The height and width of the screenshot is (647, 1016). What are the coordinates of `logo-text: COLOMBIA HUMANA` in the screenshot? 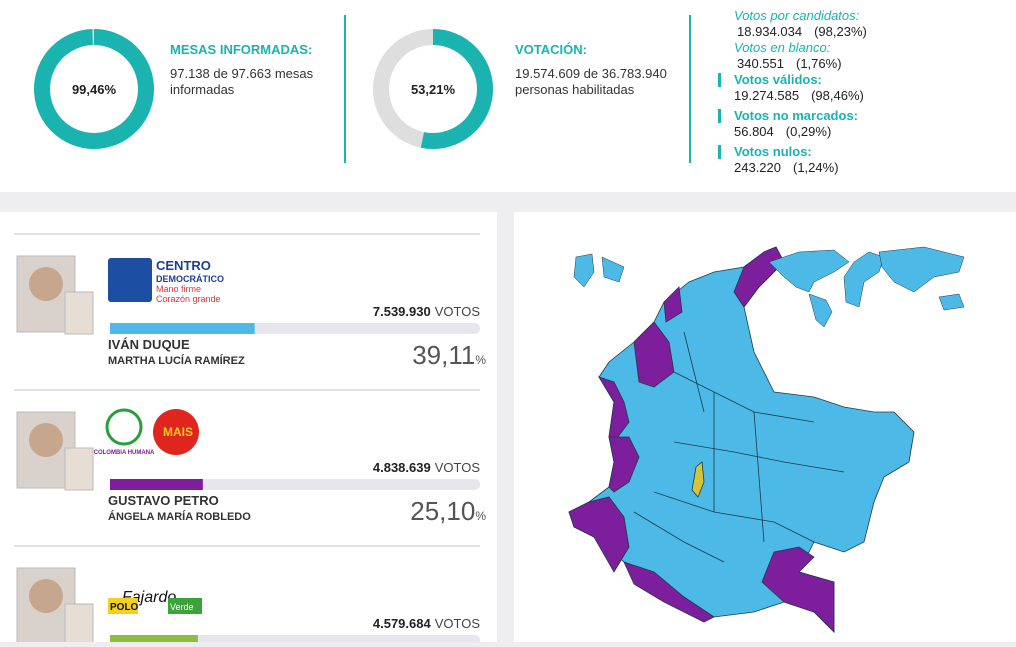 It's located at (124, 453).